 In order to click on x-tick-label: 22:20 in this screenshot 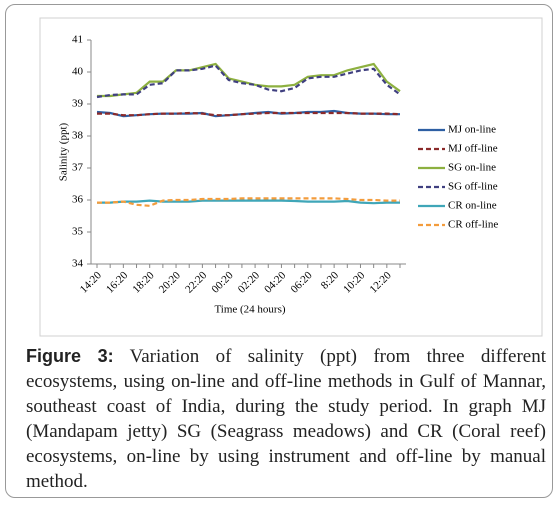, I will do `click(196, 282)`.